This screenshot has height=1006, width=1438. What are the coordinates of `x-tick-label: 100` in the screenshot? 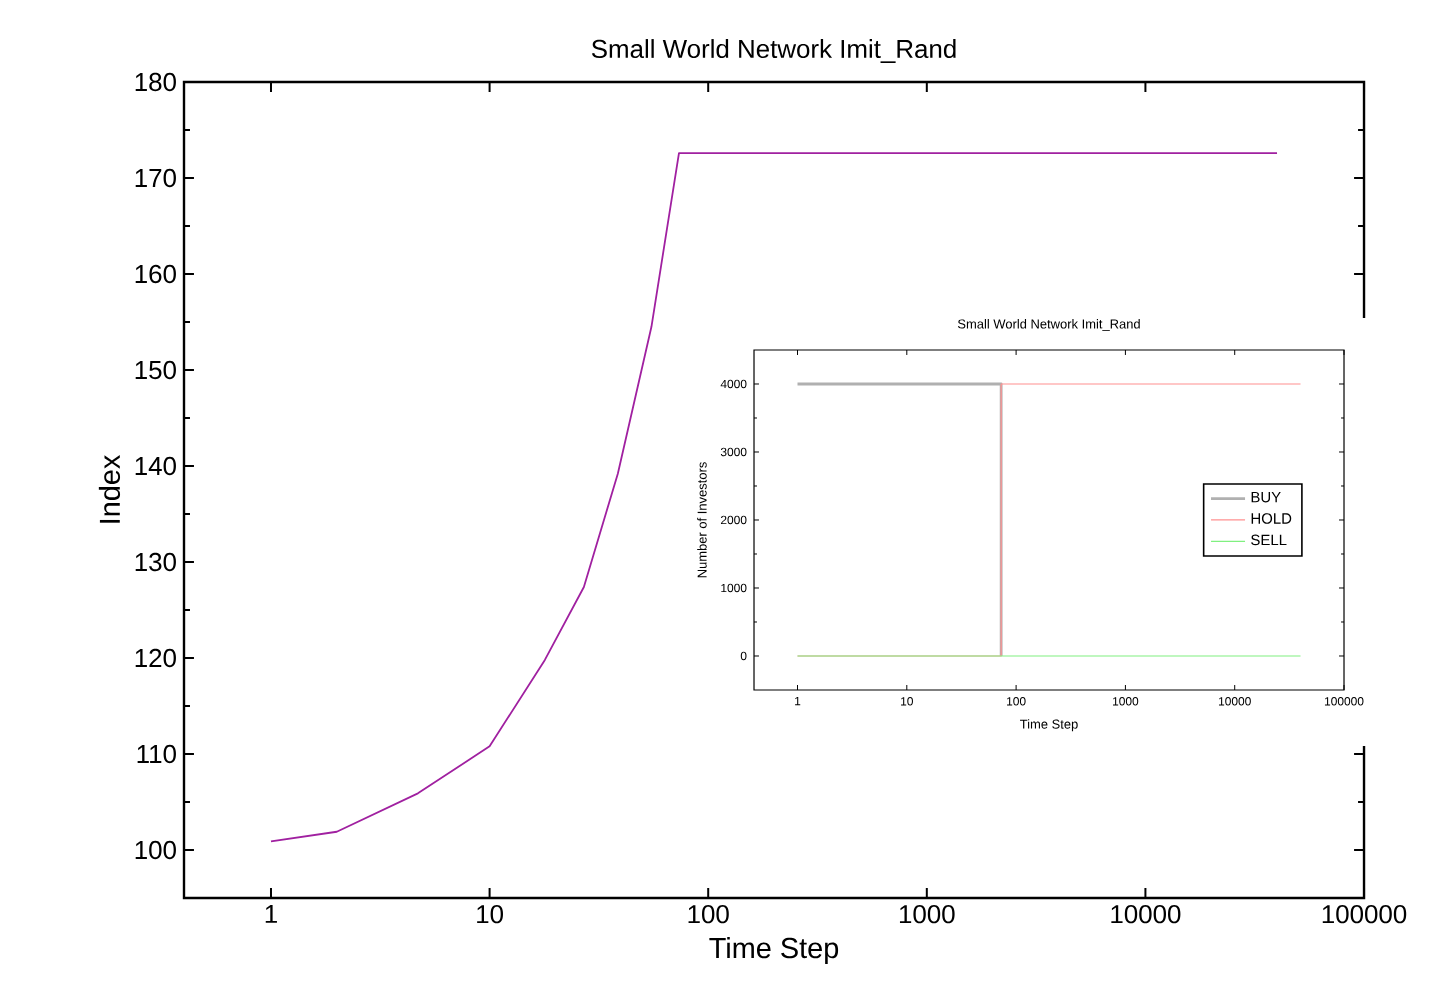 It's located at (708, 914).